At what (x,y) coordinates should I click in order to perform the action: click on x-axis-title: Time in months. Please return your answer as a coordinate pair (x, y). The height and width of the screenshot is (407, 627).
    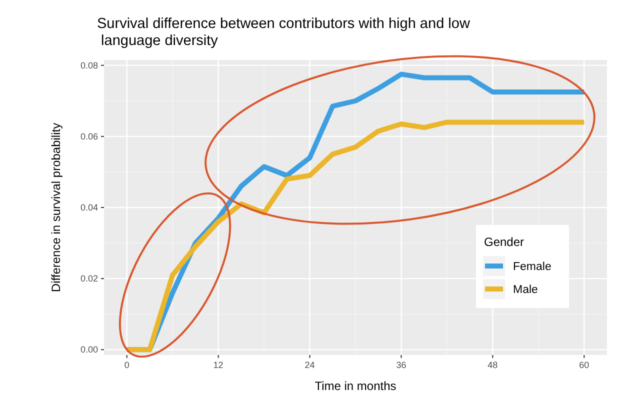
    Looking at the image, I should click on (355, 386).